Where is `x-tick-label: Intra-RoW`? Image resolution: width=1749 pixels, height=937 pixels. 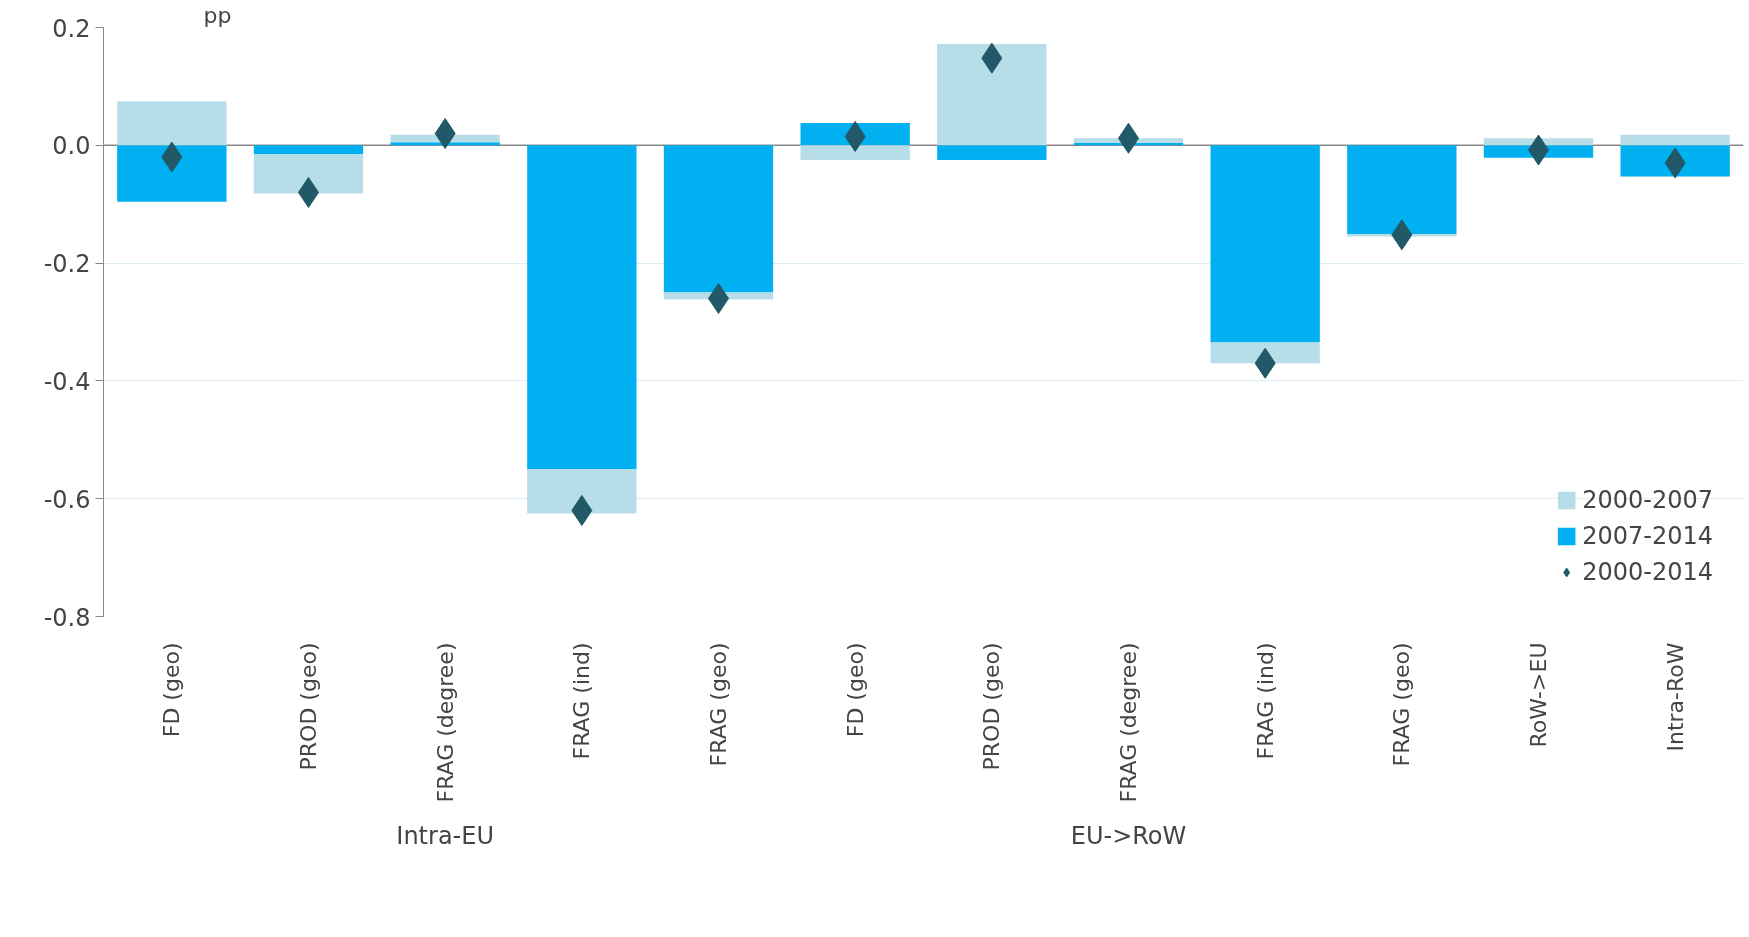
x-tick-label: Intra-RoW is located at coordinates (1675, 697).